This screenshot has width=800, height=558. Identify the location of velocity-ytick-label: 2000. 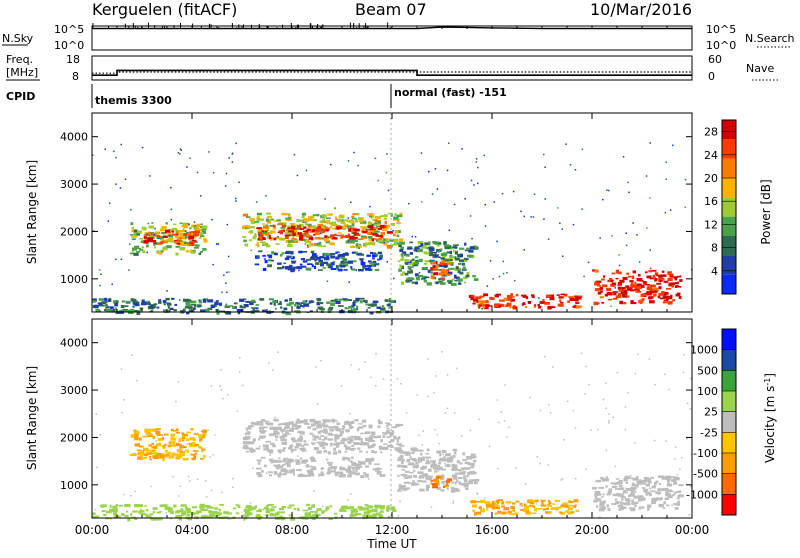
(74, 437).